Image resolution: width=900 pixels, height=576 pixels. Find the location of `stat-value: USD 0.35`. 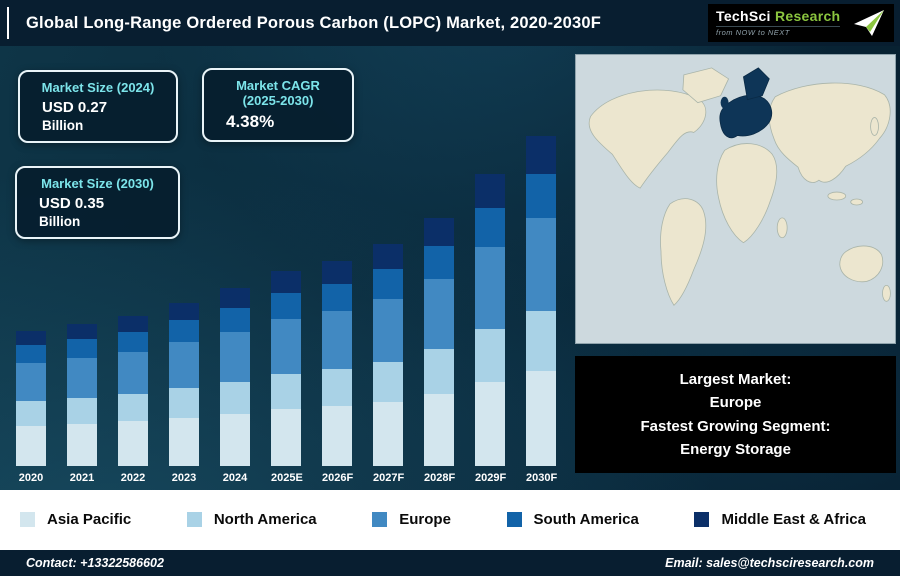

stat-value: USD 0.35 is located at coordinates (72, 203).